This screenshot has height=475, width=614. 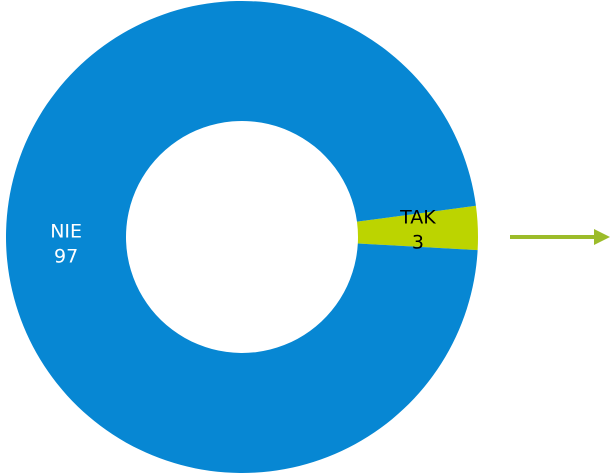 I want to click on slice-label-name: TAK, so click(x=417, y=218).